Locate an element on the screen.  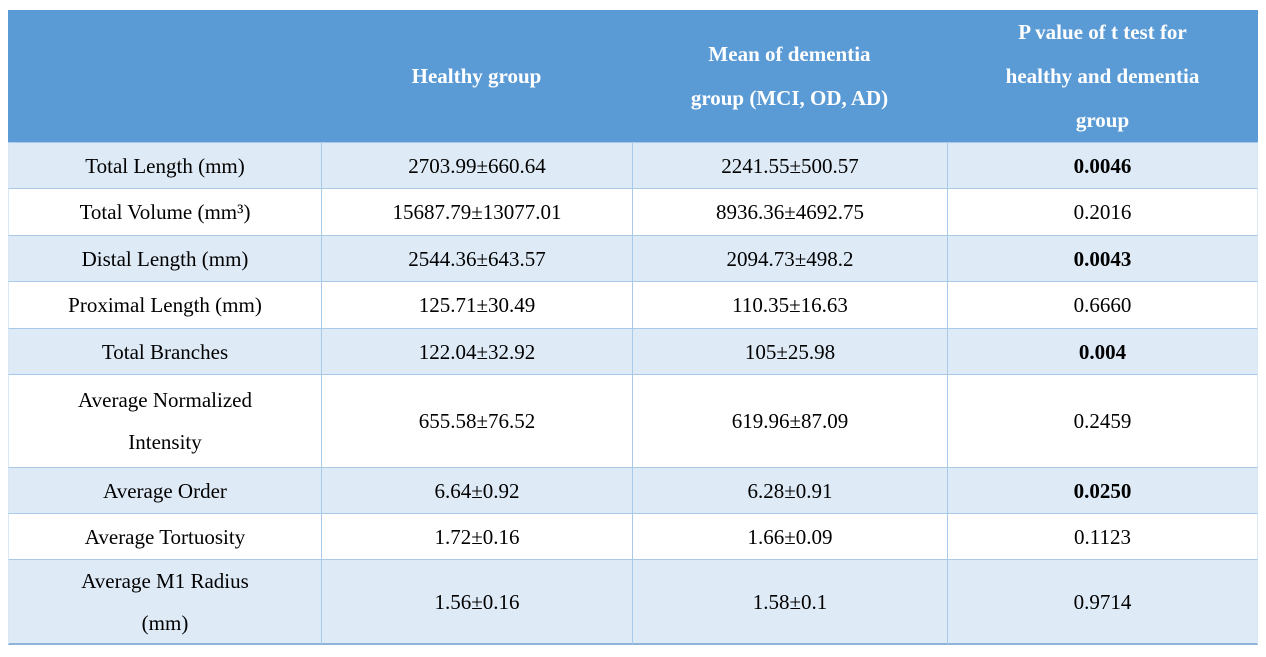
healthy-value: 2703.99±660.64 is located at coordinates (476, 165).